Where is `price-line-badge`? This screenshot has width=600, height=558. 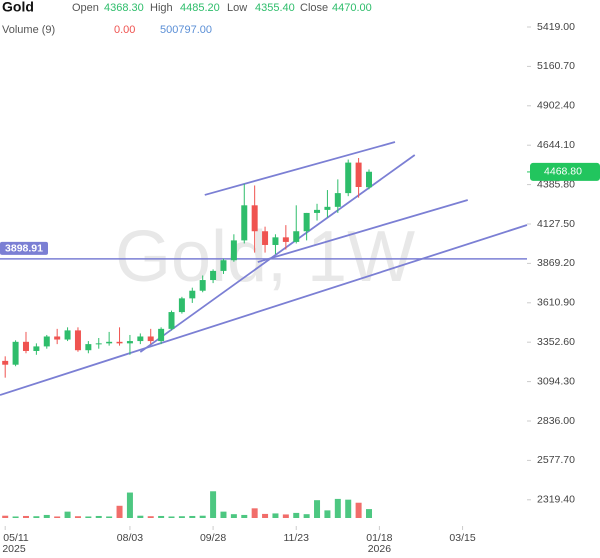
price-line-badge is located at coordinates (24, 248).